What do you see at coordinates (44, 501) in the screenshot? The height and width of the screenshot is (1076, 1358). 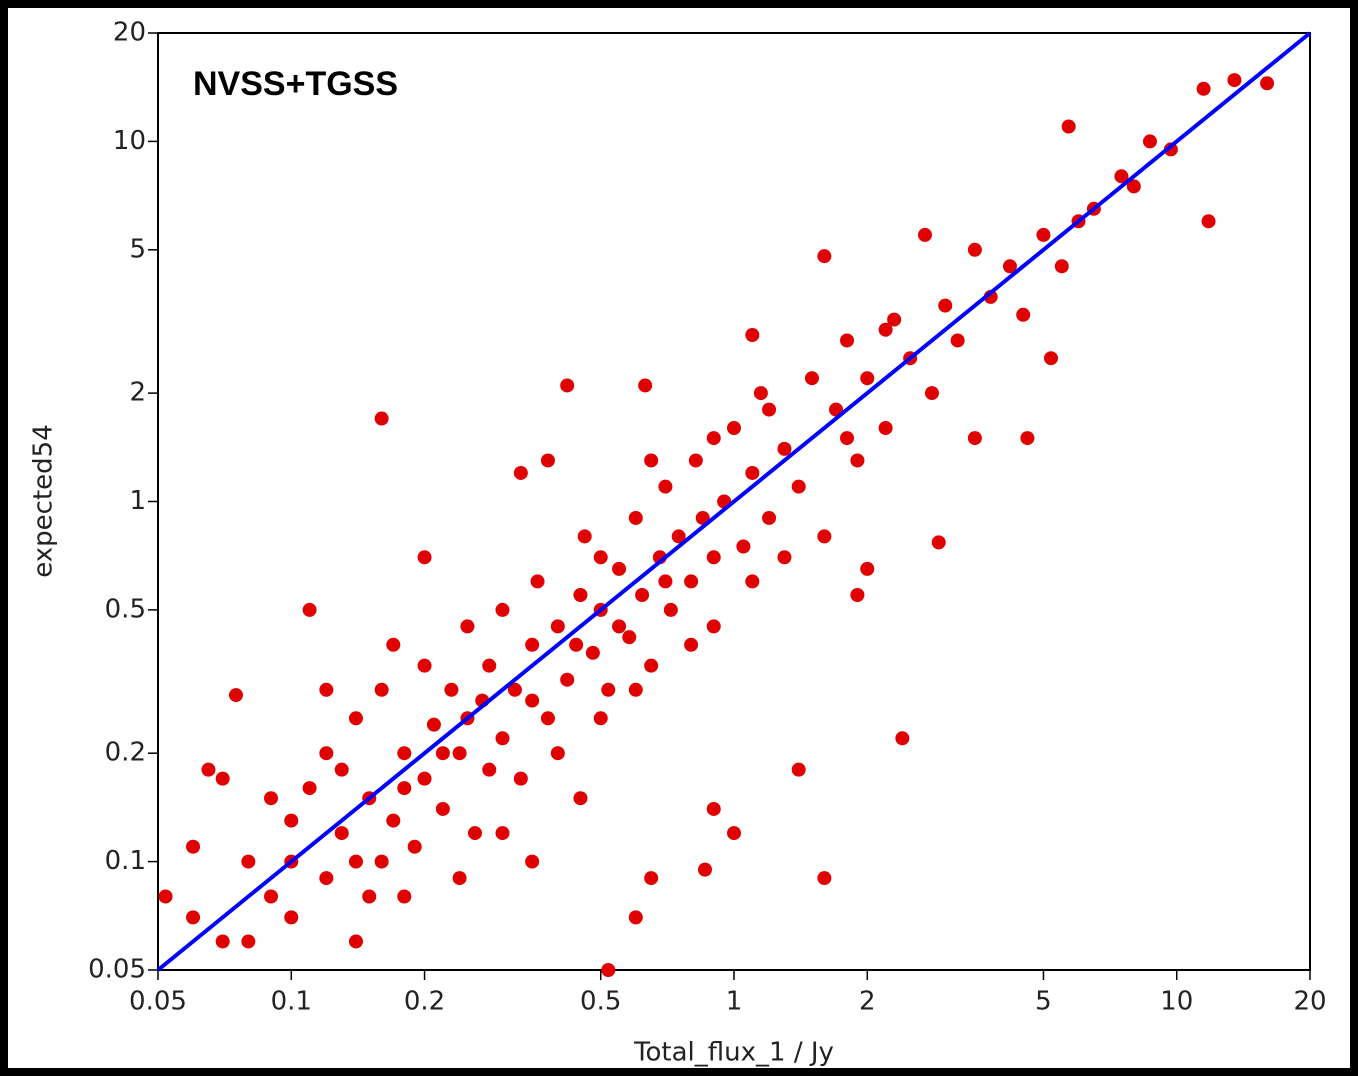 I see `y-axis-label: expected54` at bounding box center [44, 501].